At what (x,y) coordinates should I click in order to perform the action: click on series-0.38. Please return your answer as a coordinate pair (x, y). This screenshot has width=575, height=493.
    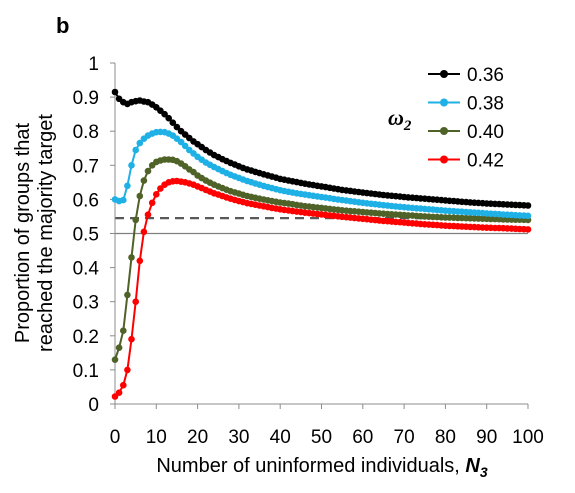
    Looking at the image, I should click on (321, 174).